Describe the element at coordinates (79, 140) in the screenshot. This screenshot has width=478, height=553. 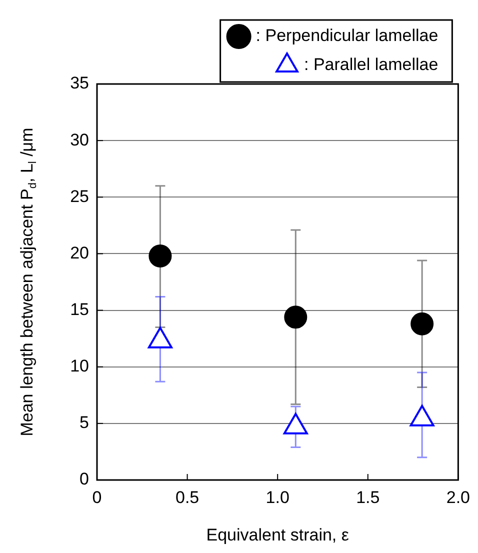
I see `y-tick-label: 30` at that location.